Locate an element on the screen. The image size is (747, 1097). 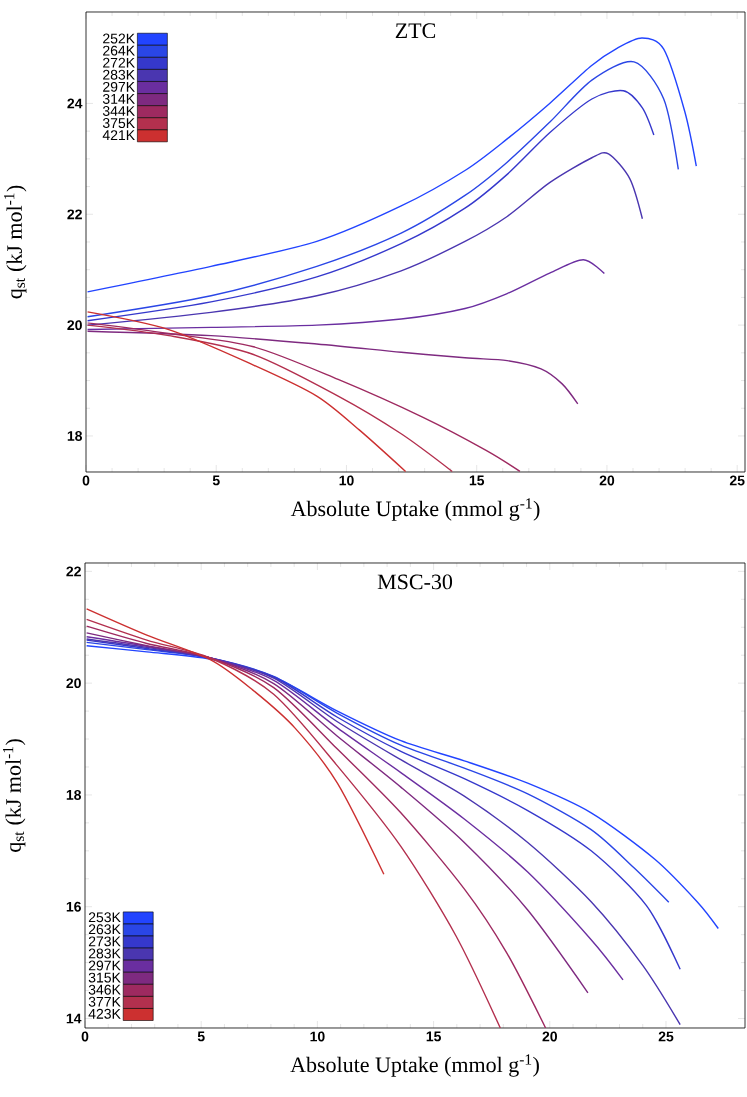
legend-label: 423K is located at coordinates (104, 1013).